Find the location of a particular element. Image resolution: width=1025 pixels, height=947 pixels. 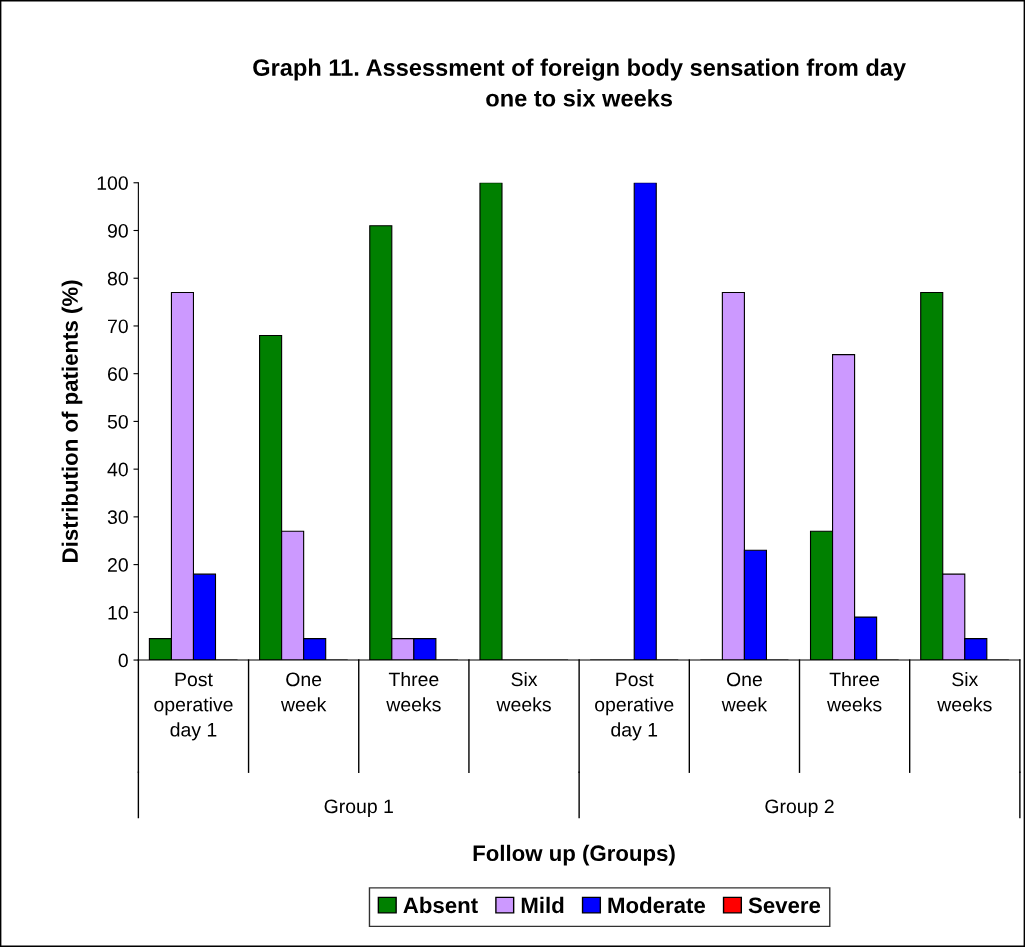

x-axis-title: Follow up (Groups) is located at coordinates (574, 855).